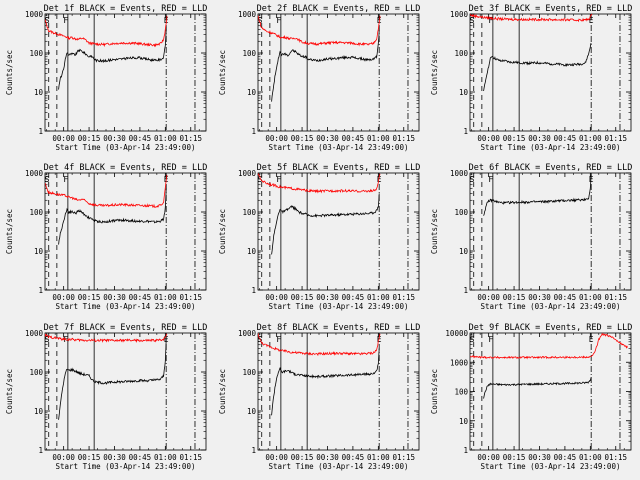 The image size is (640, 480). What do you see at coordinates (126, 328) in the screenshot?
I see `panel-title: Det 7f BLACK = Events, RED = LLD` at bounding box center [126, 328].